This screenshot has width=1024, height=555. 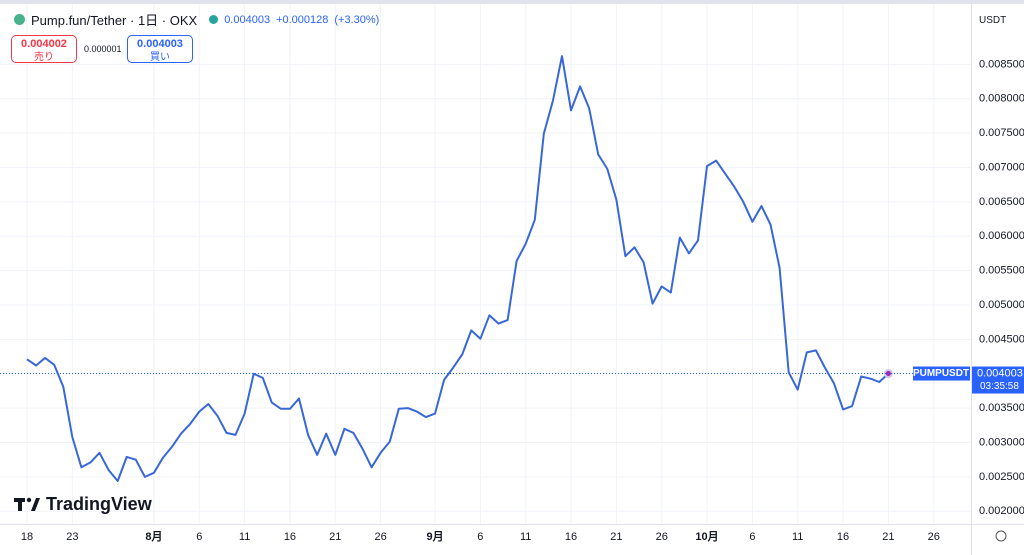 I want to click on tv-logo, so click(x=27, y=504).